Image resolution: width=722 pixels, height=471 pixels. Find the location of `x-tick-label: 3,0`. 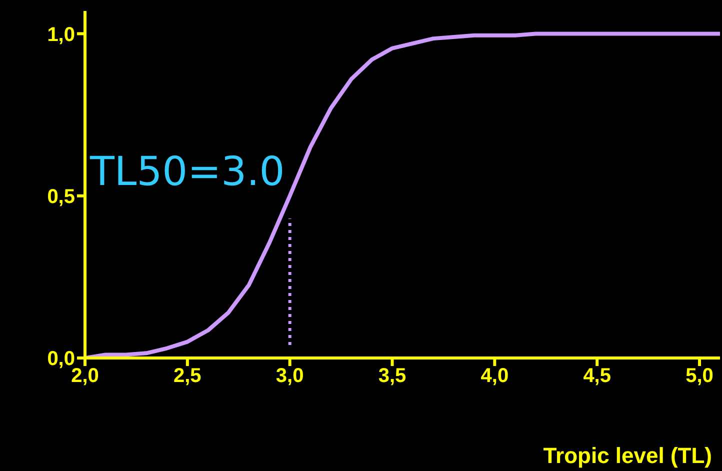

x-tick-label: 3,0 is located at coordinates (290, 376).